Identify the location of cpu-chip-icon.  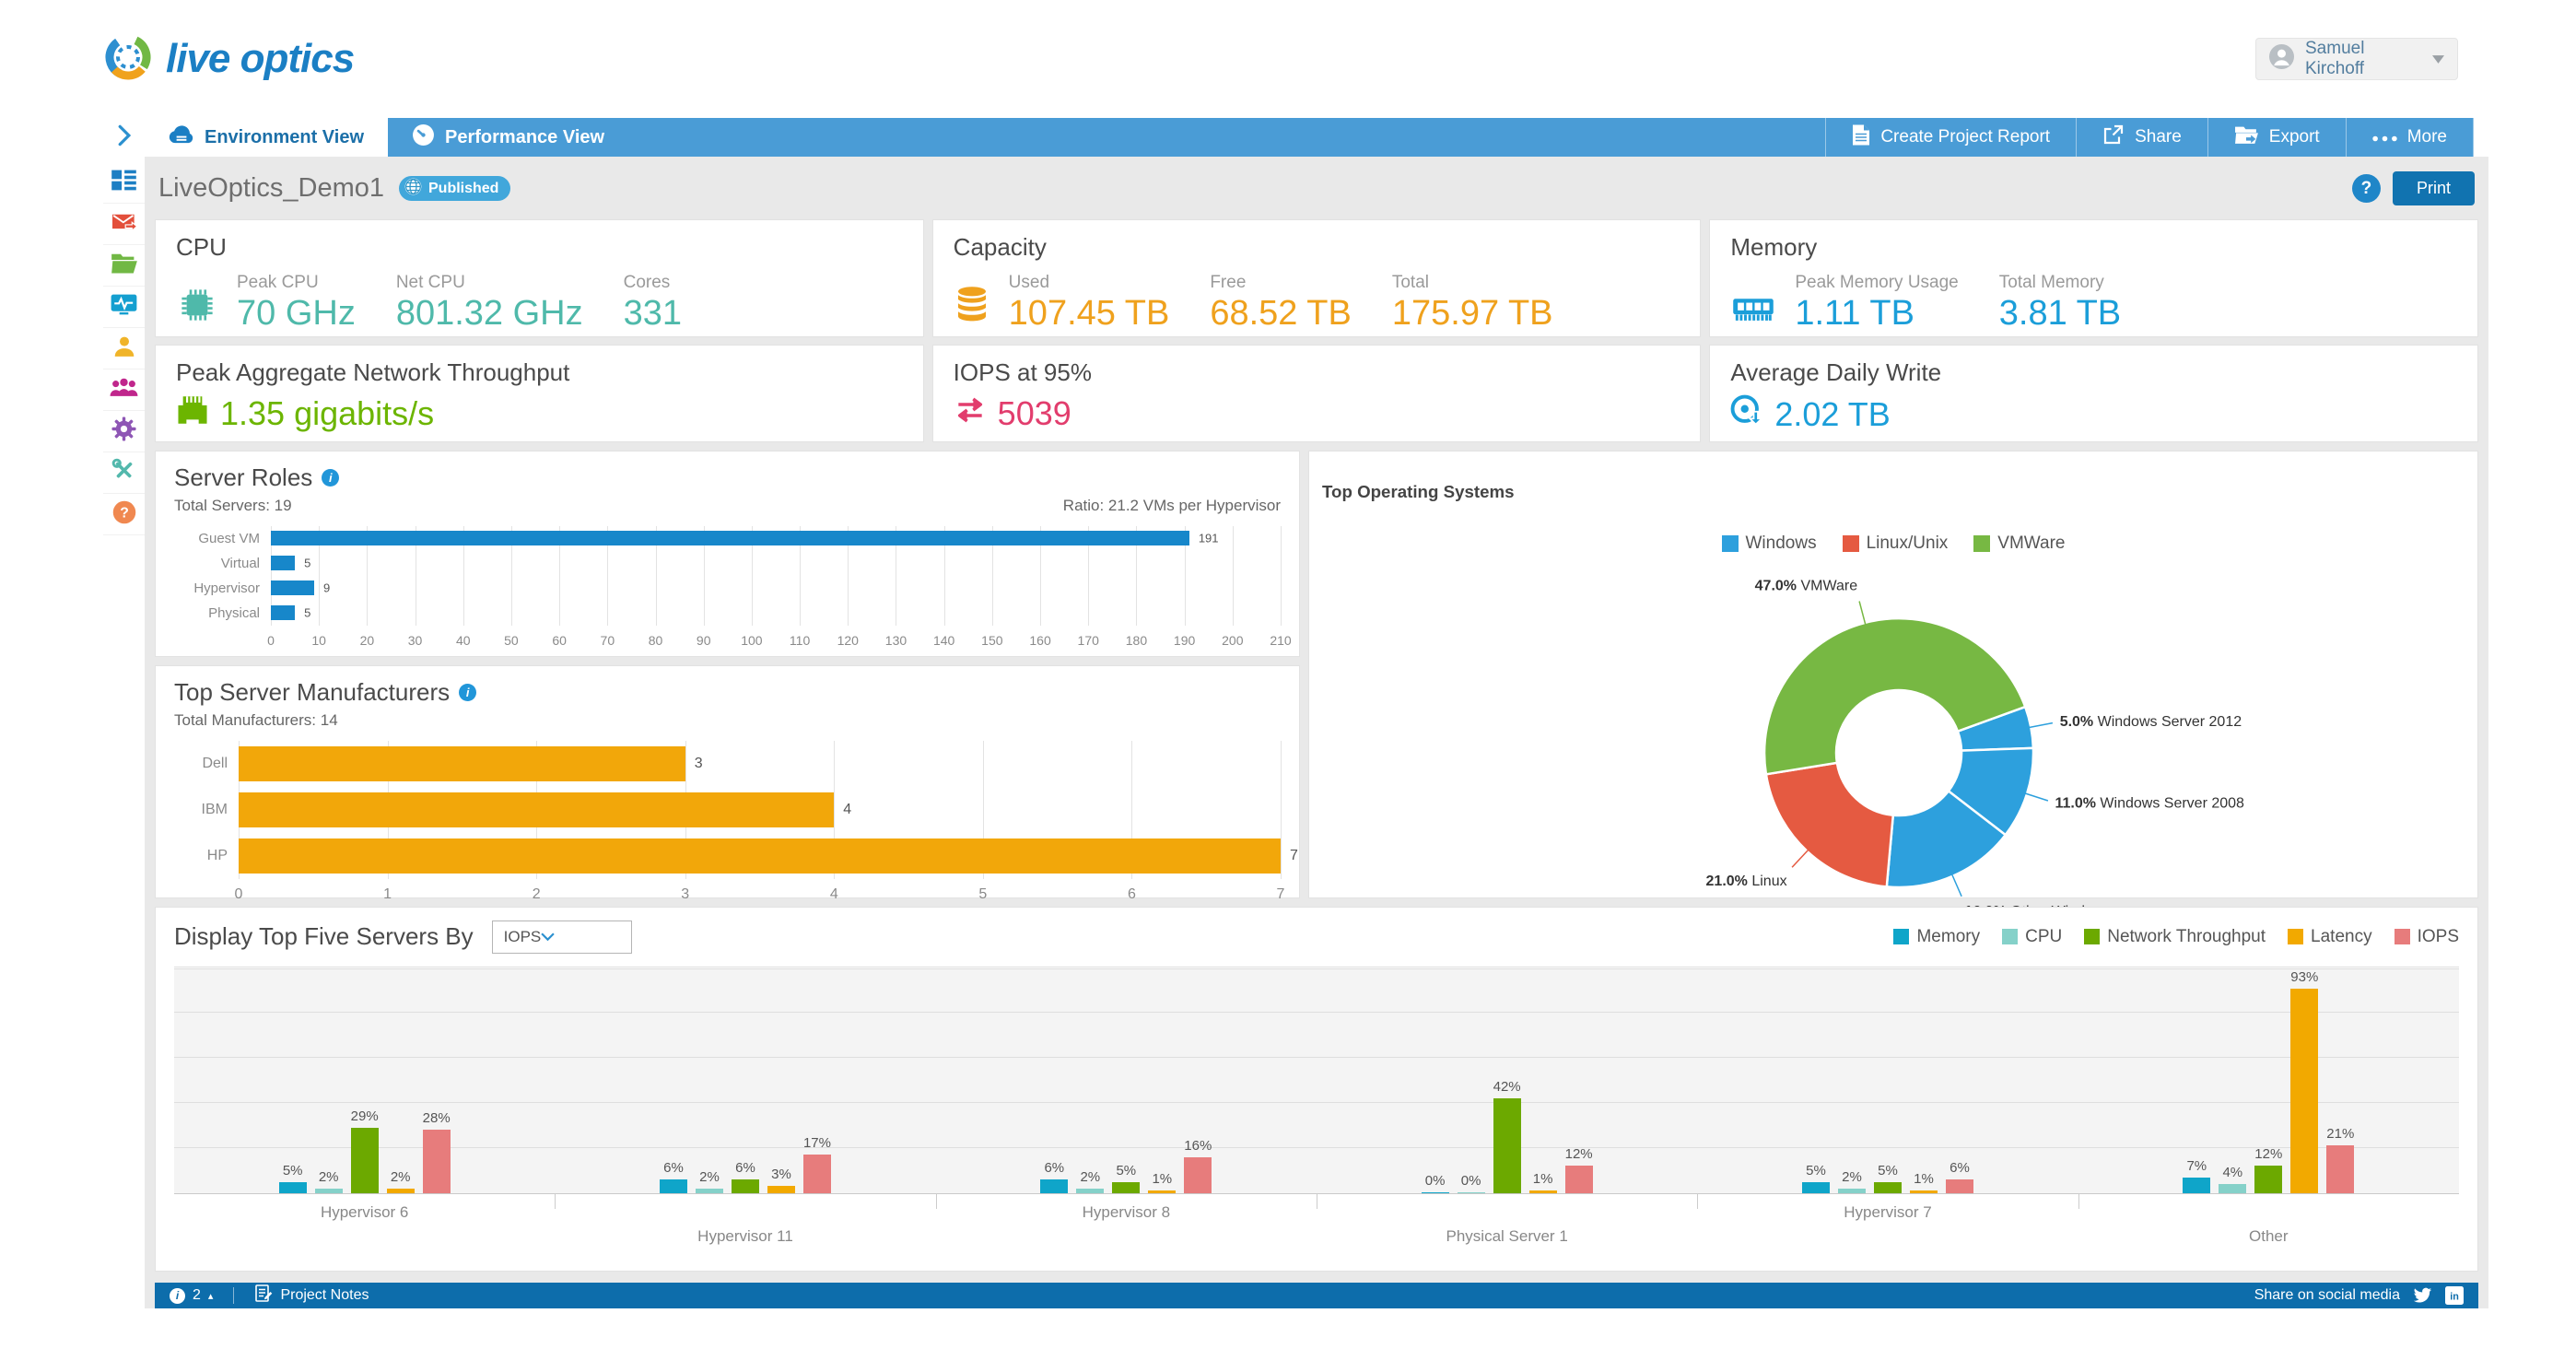
(197, 307).